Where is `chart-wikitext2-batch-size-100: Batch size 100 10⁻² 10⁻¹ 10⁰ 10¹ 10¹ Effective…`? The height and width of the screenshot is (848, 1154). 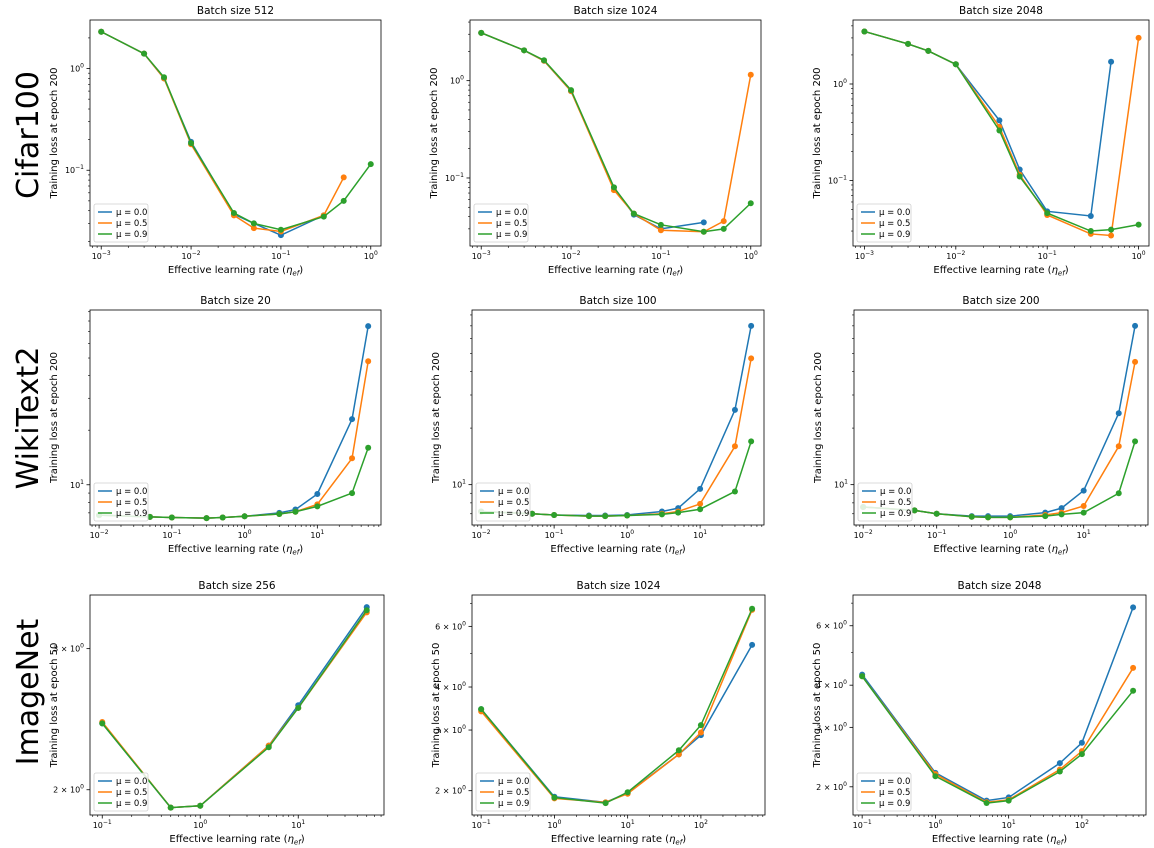 chart-wikitext2-batch-size-100: Batch size 100 10⁻² 10⁻¹ 10⁰ 10¹ 10¹ Effective… is located at coordinates (598, 426).